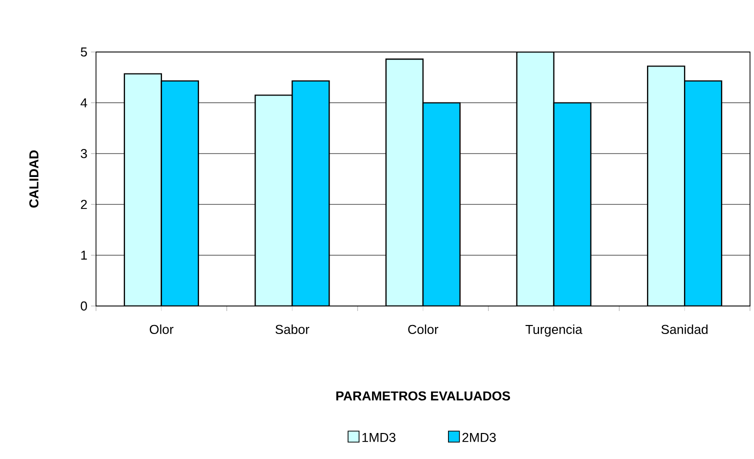  Describe the element at coordinates (84, 255) in the screenshot. I see `y-tick-label: 1` at that location.